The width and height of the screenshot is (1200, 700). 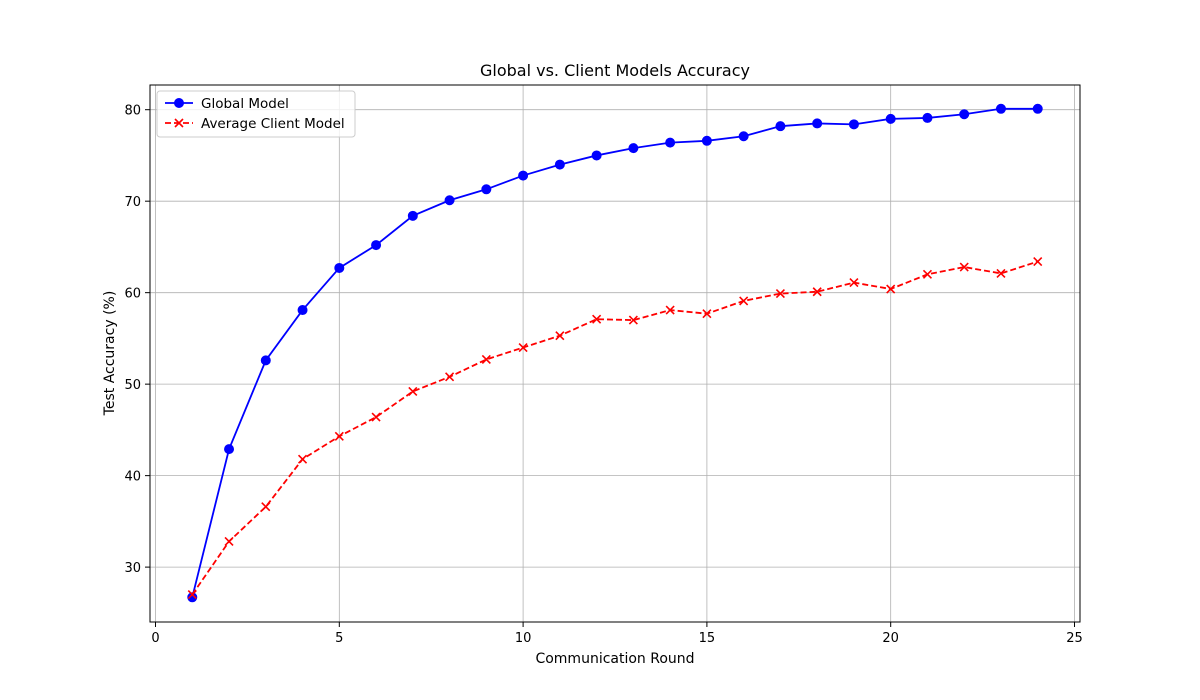 I want to click on x-axis-label: Communication Round, so click(x=614, y=659).